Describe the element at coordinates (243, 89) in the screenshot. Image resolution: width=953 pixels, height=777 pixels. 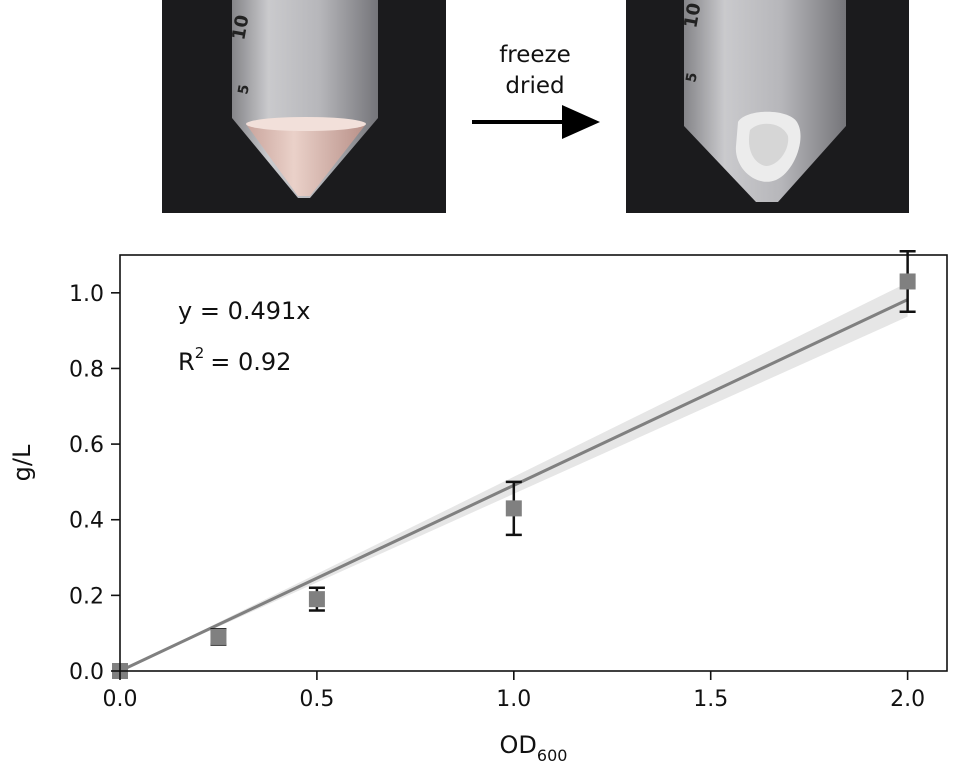
I see `tube-mark-5: 5` at that location.